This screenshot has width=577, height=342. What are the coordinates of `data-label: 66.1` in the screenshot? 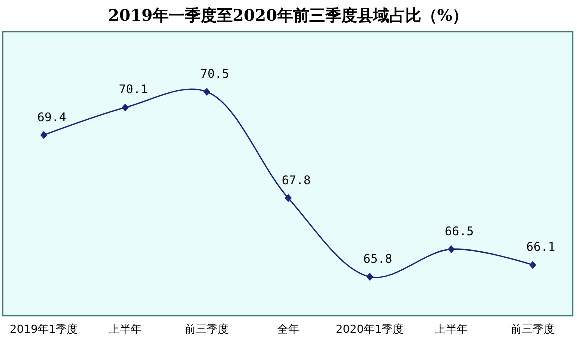 It's located at (541, 247).